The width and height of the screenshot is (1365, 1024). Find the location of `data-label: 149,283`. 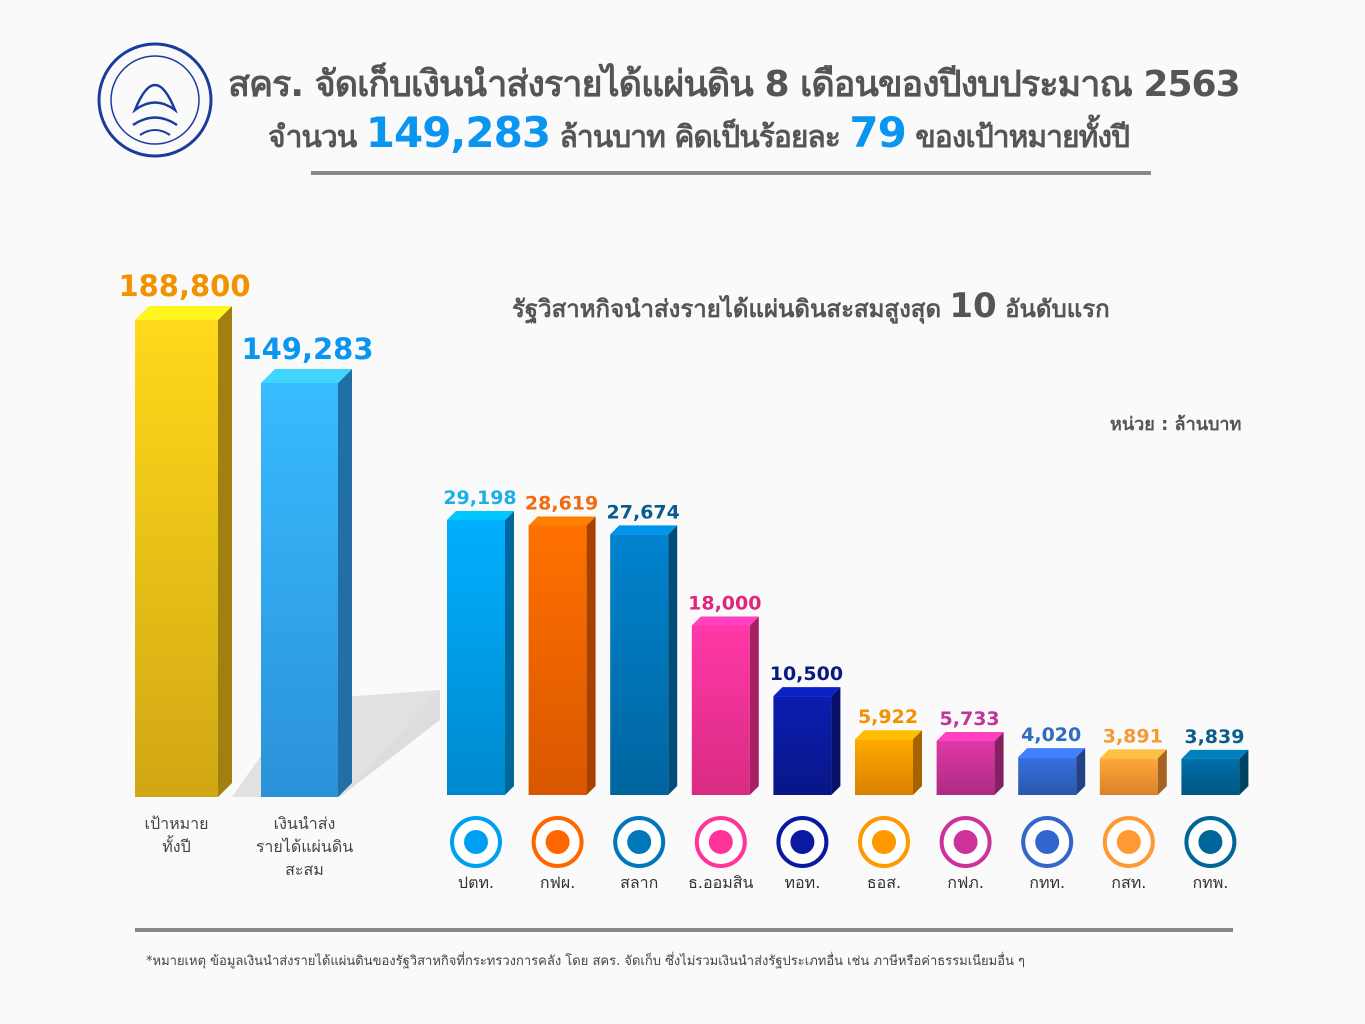

data-label: 149,283 is located at coordinates (307, 349).